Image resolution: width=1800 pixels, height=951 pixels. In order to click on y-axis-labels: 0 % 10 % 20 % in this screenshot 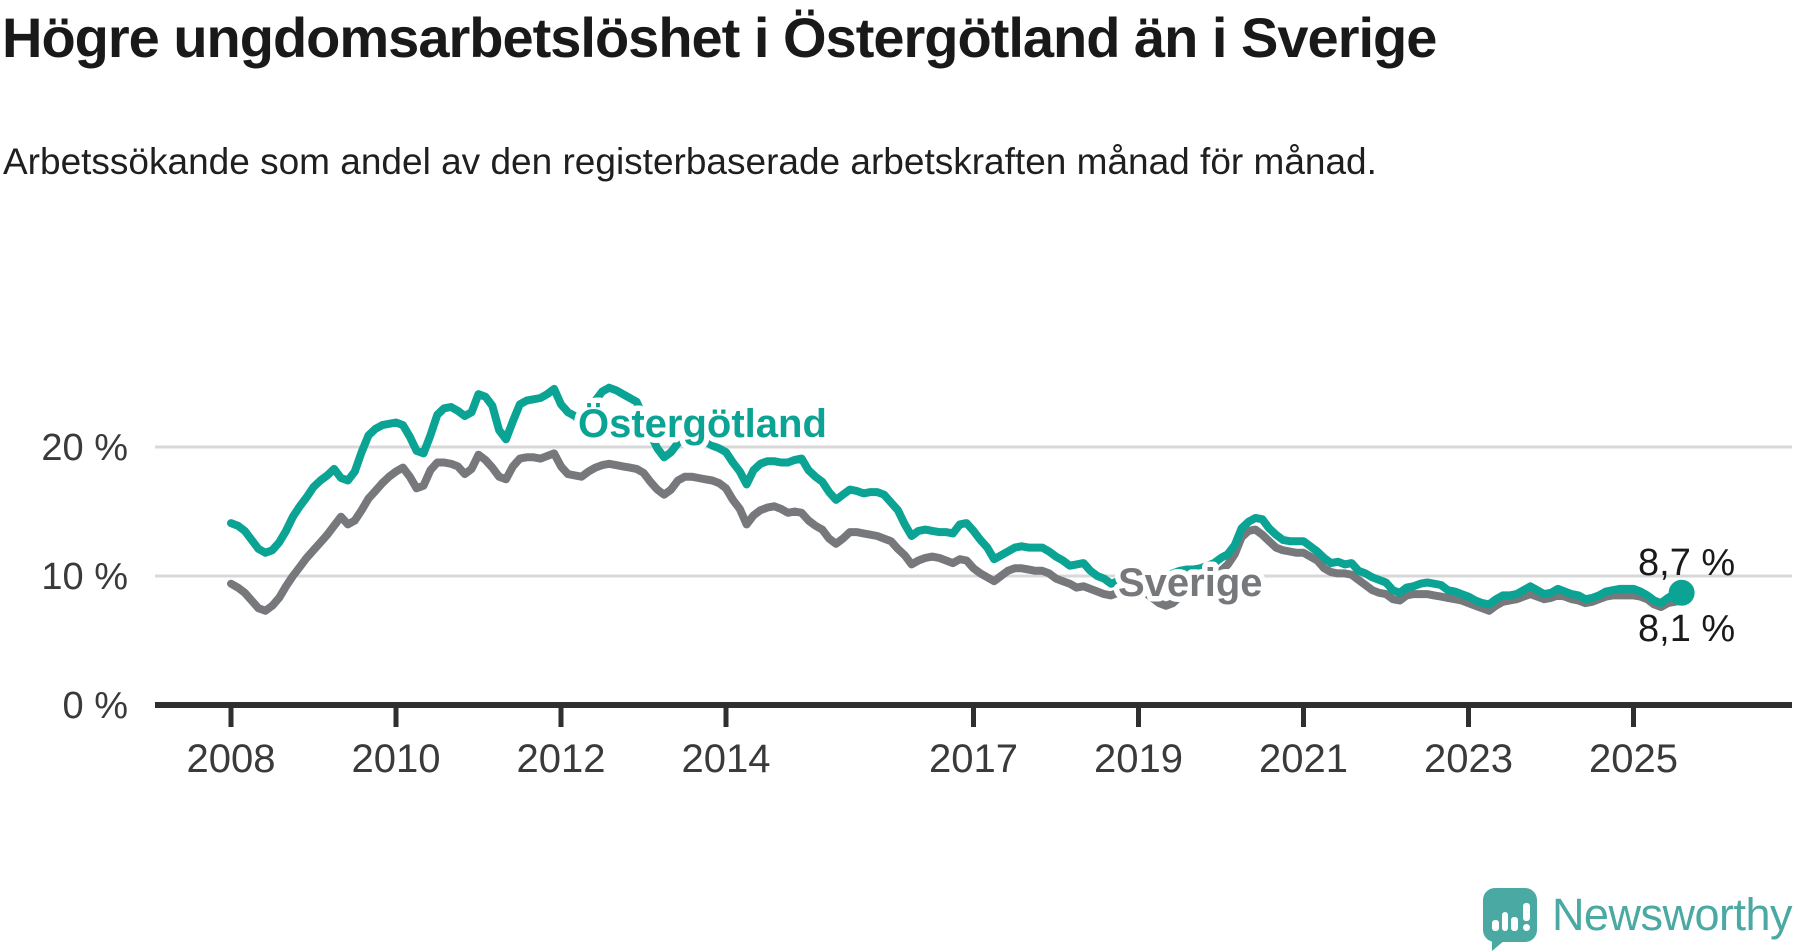, I will do `click(84, 577)`.